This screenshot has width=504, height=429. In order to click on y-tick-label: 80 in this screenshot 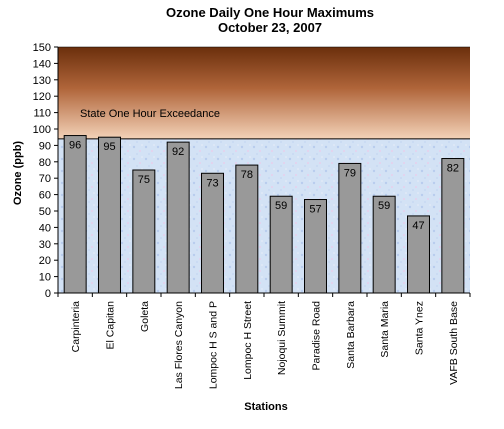, I will do `click(45, 163)`.